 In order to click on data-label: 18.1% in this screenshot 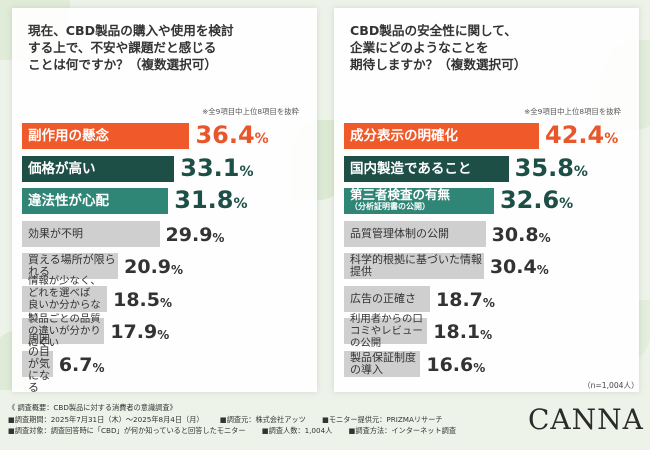, I will do `click(462, 331)`.